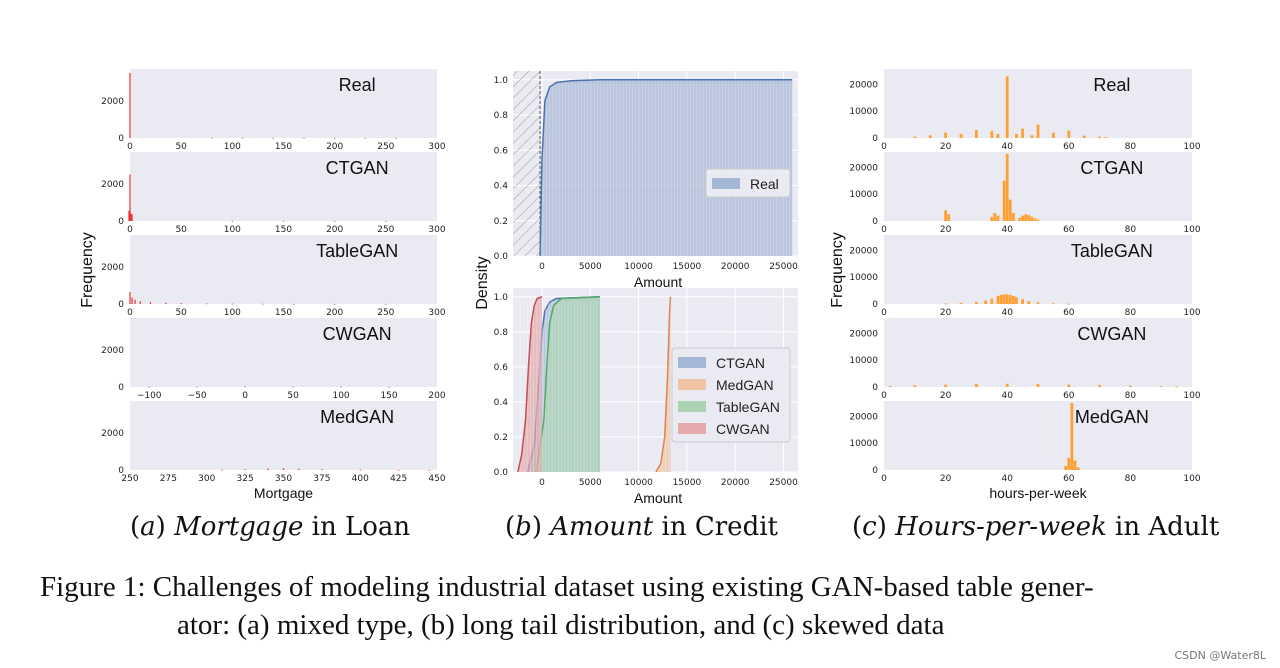 The height and width of the screenshot is (668, 1280). I want to click on y-tick-label: 0.0, so click(501, 257).